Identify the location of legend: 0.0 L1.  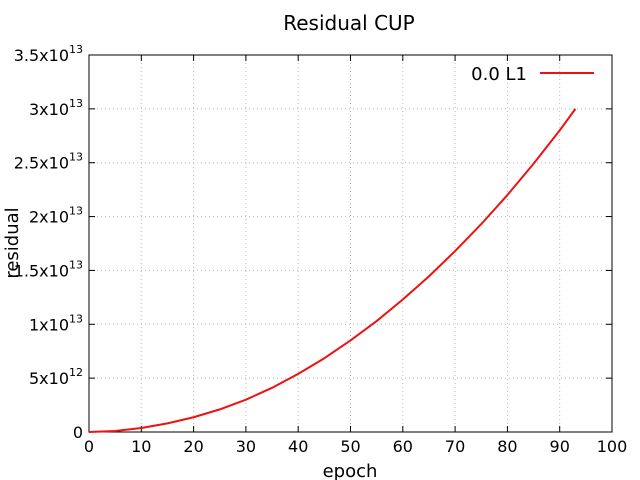
(532, 74).